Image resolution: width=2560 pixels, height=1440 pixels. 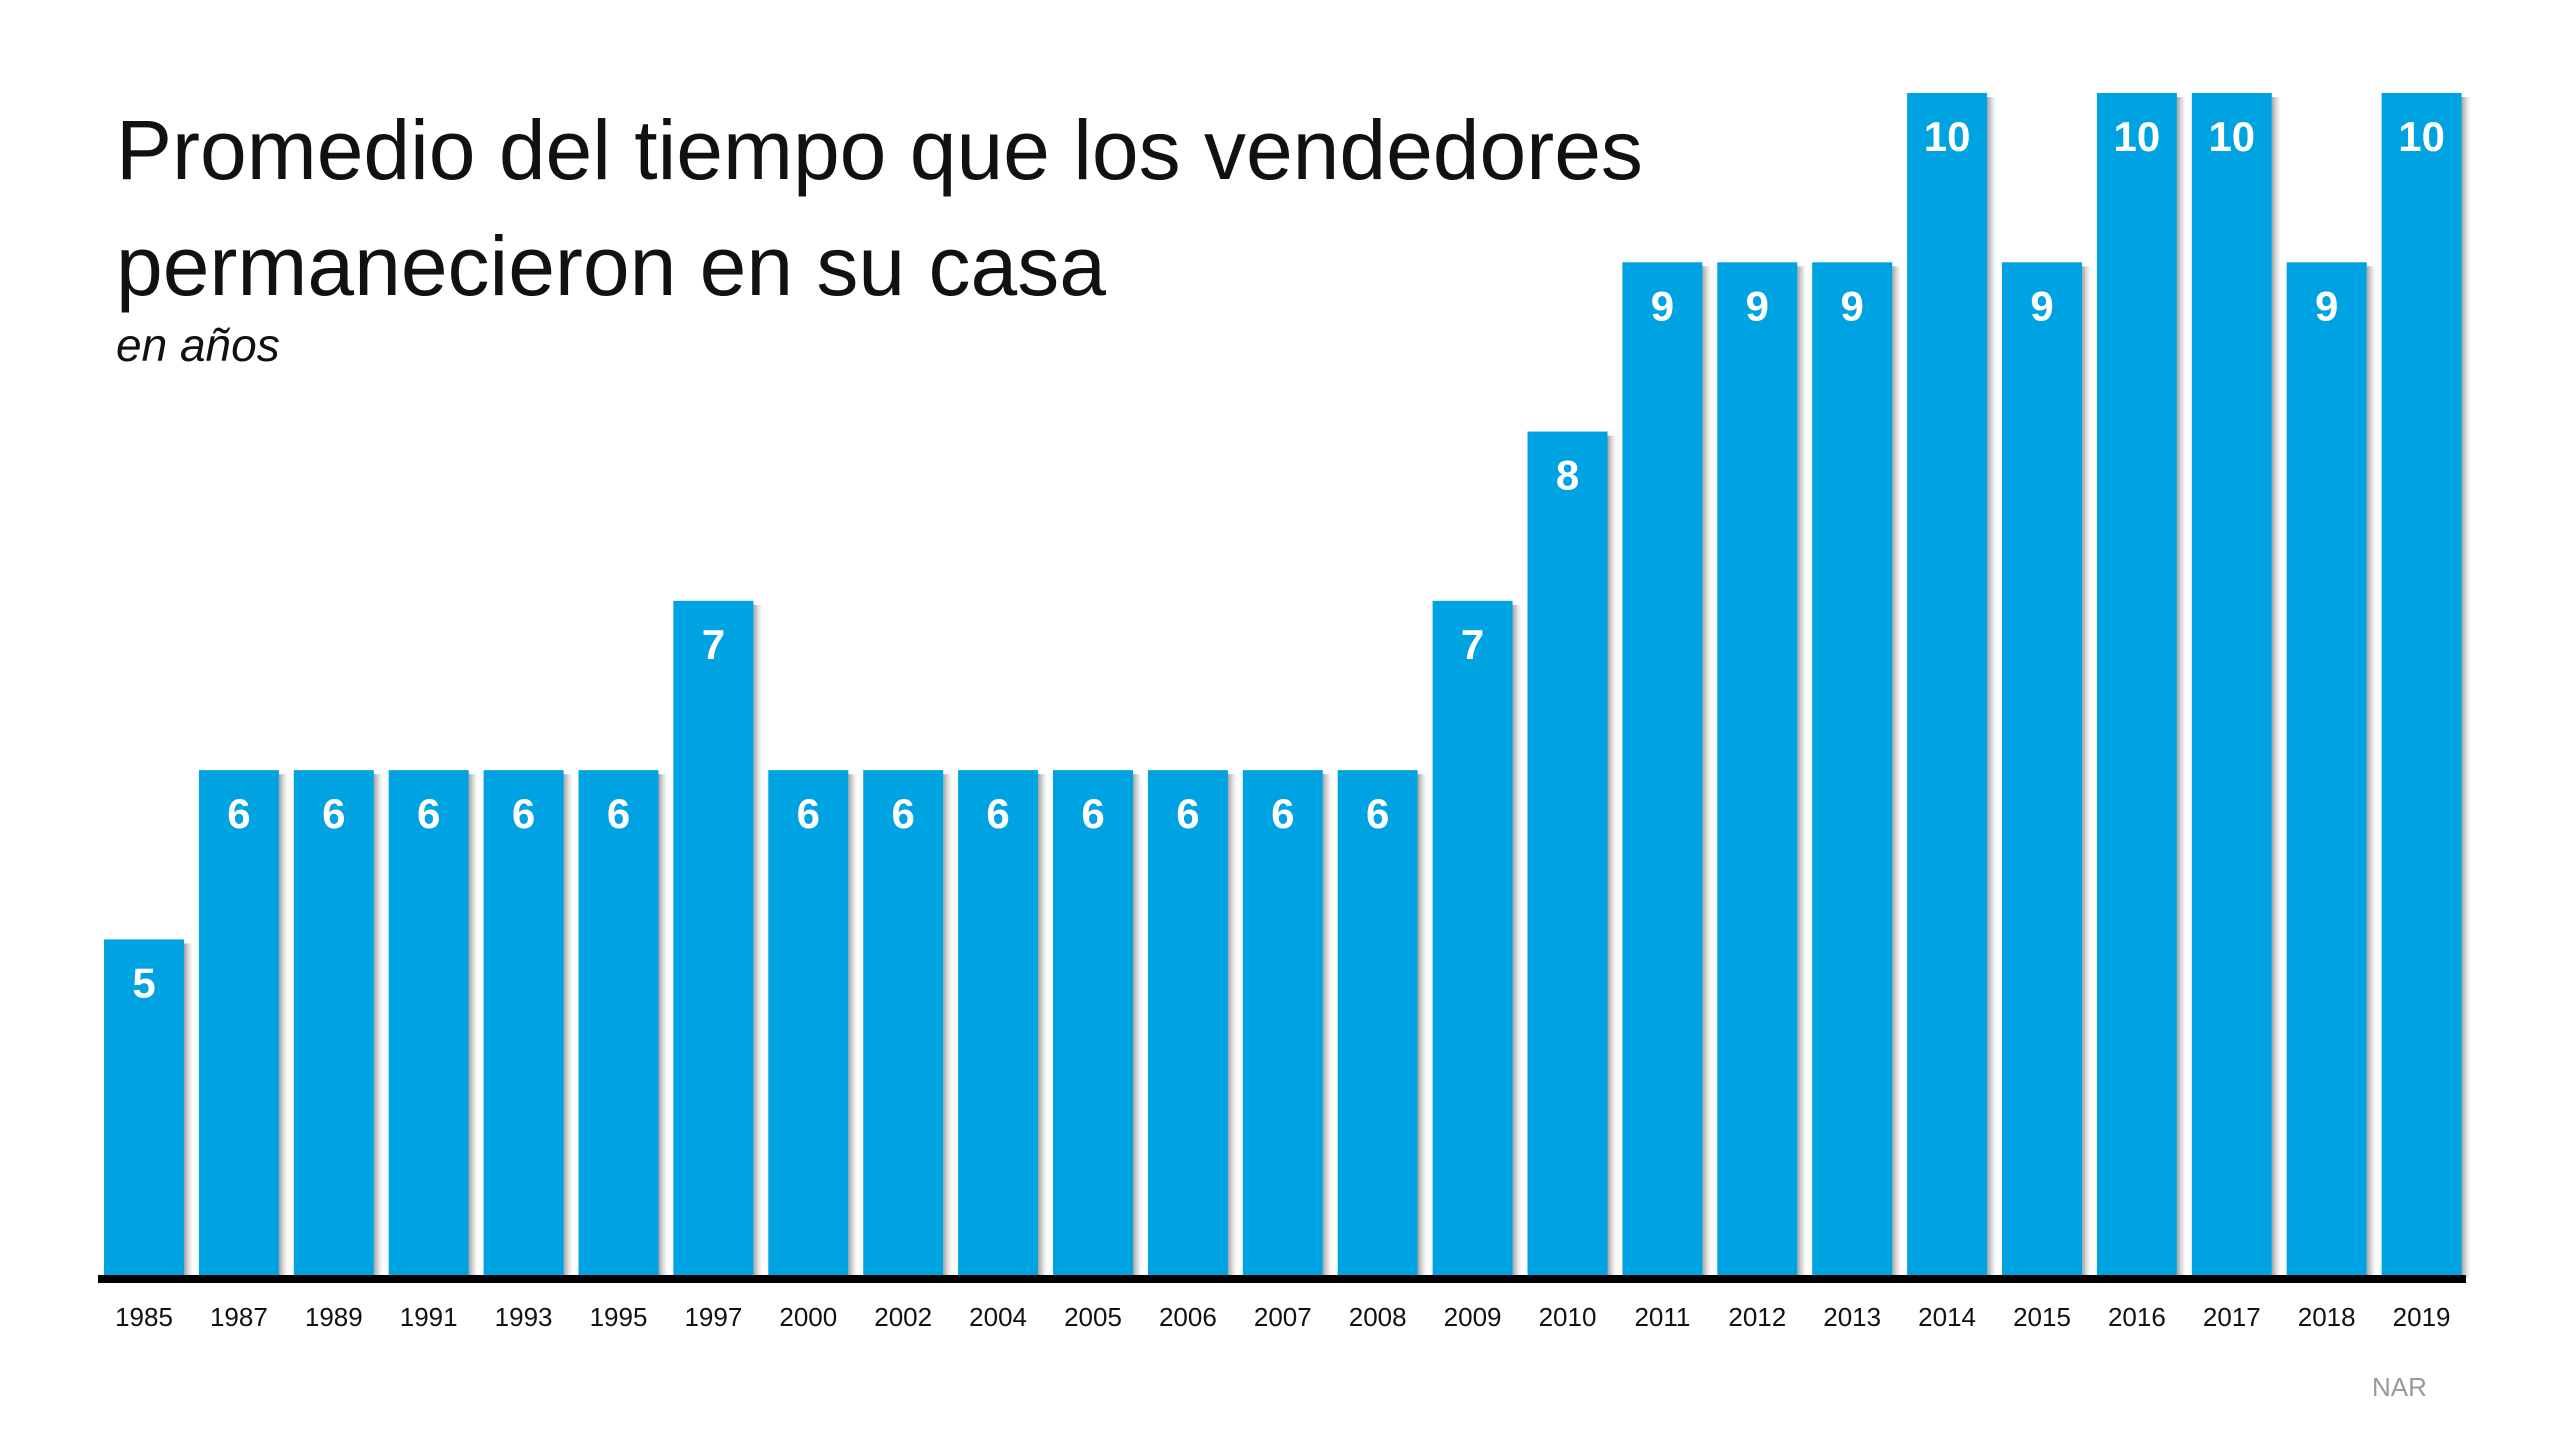 What do you see at coordinates (334, 1317) in the screenshot?
I see `x-tick-label-1989: 1989` at bounding box center [334, 1317].